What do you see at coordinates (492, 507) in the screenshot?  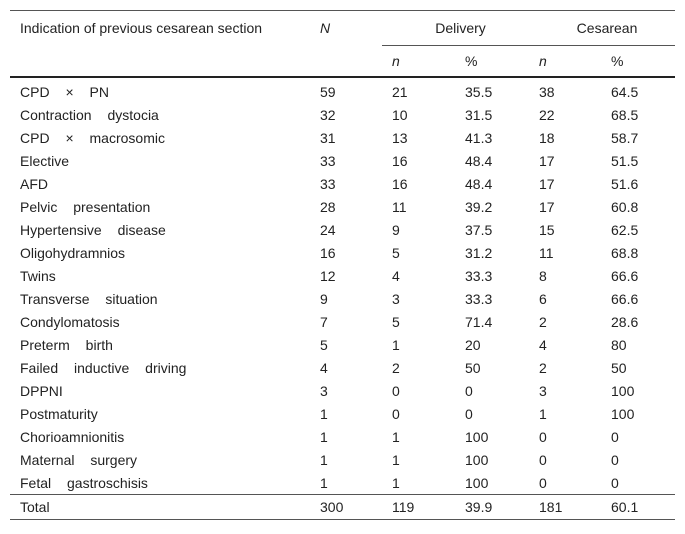 I see `cell: 39.9` at bounding box center [492, 507].